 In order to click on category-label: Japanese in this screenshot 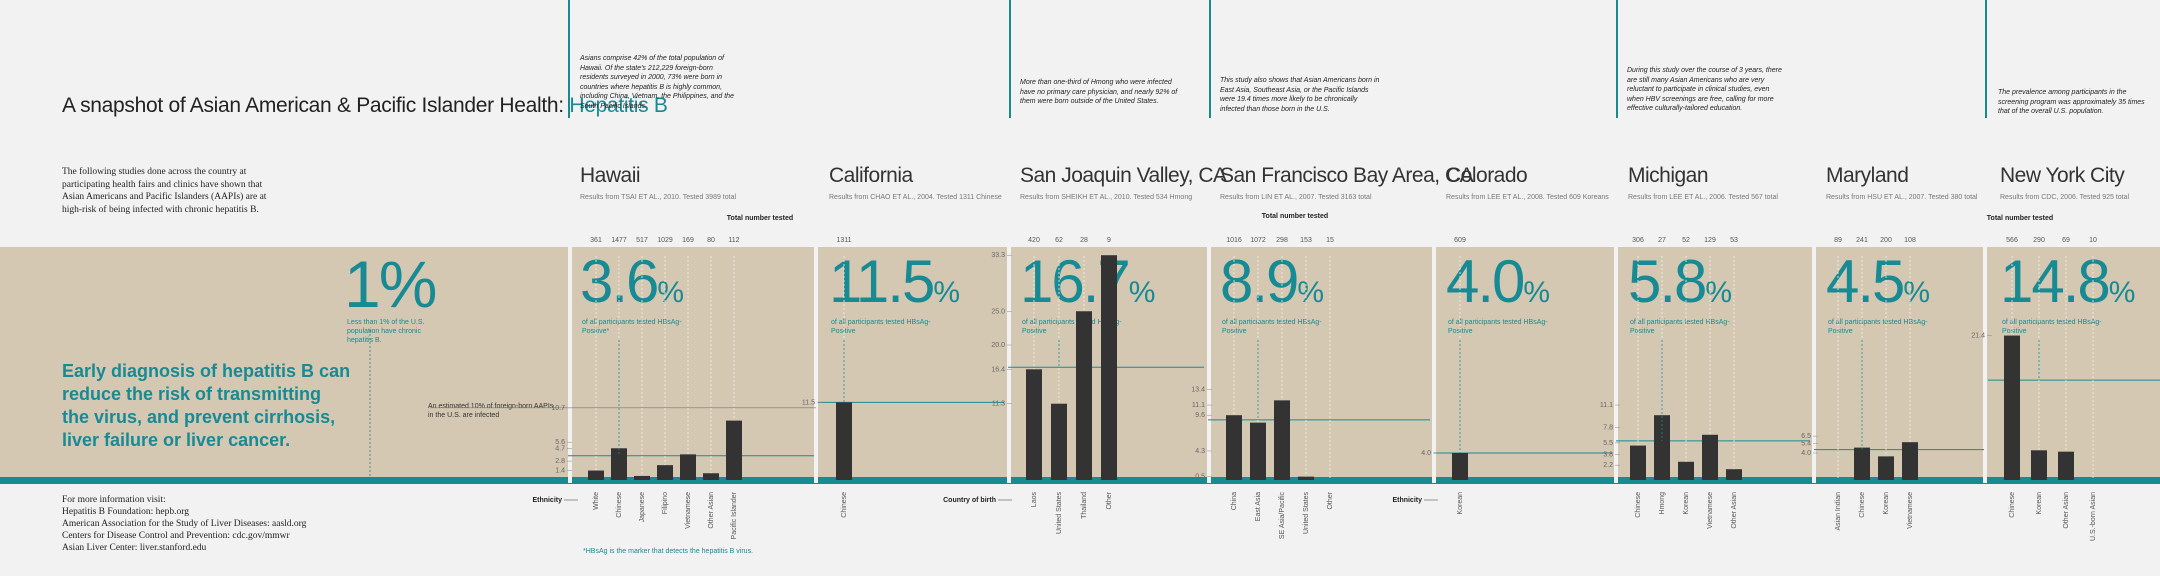, I will do `click(642, 507)`.